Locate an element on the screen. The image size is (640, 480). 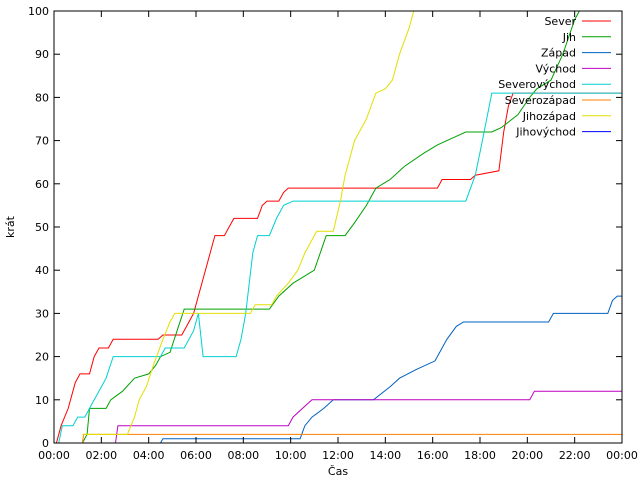
x-tick-label: 12:00 is located at coordinates (338, 455).